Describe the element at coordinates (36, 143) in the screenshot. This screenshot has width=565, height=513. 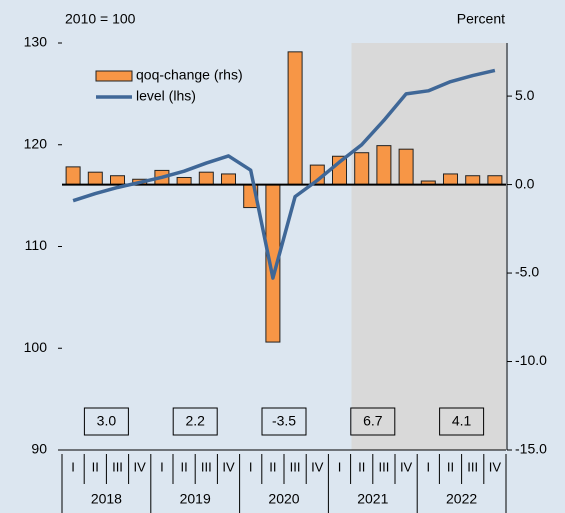
I see `y-tick-label: 120` at that location.